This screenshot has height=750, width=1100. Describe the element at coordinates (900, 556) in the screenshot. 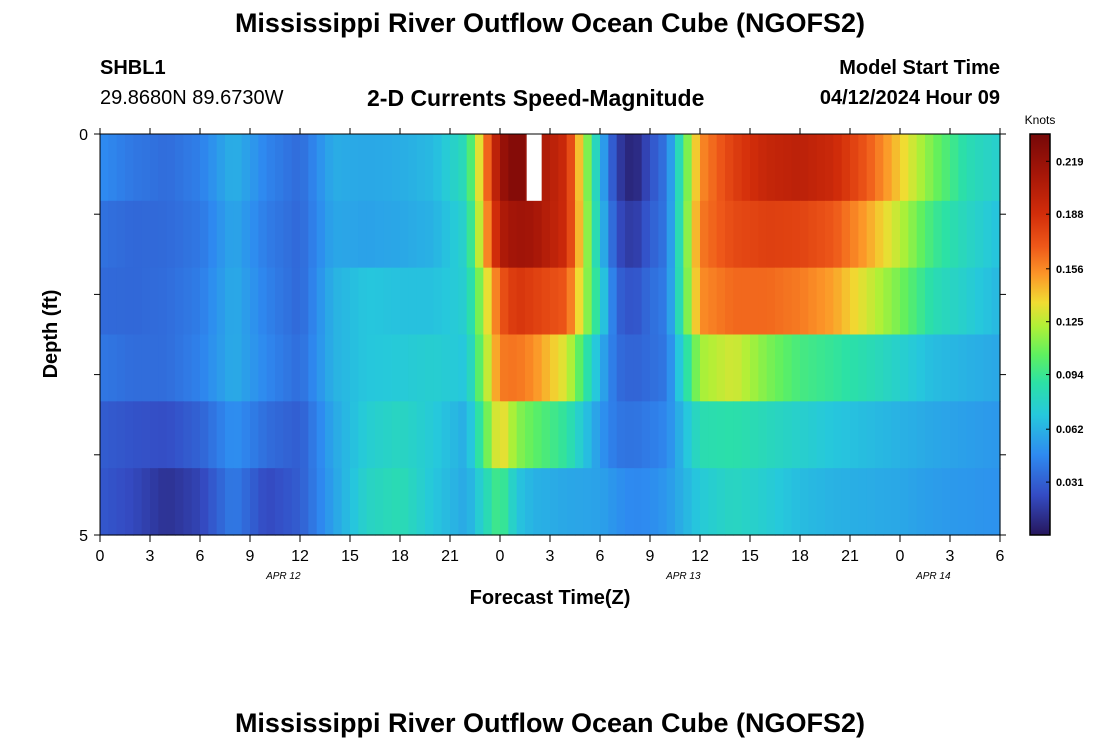

I see `x-tick-label: 0` at that location.